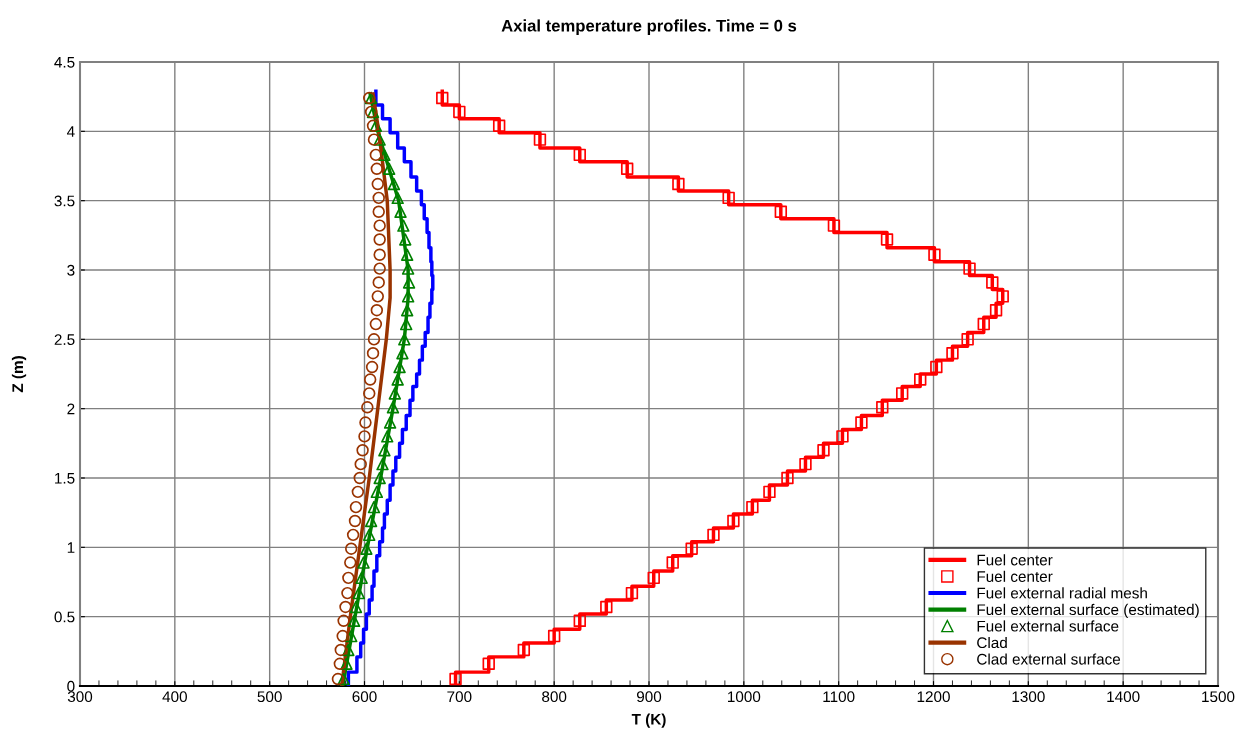 The width and height of the screenshot is (1237, 756). What do you see at coordinates (649, 697) in the screenshot?
I see `x-tick-label: 900` at bounding box center [649, 697].